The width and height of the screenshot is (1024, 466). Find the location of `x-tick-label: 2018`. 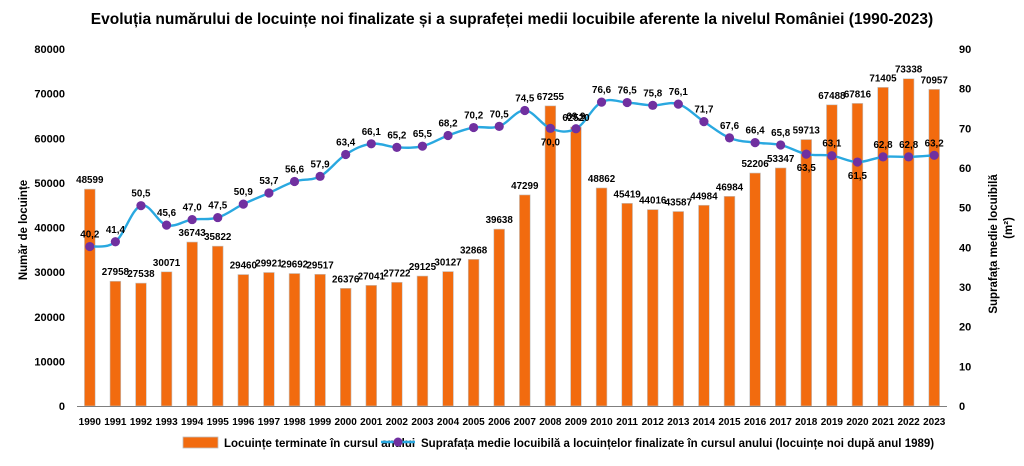

x-tick-label: 2018 is located at coordinates (806, 422).